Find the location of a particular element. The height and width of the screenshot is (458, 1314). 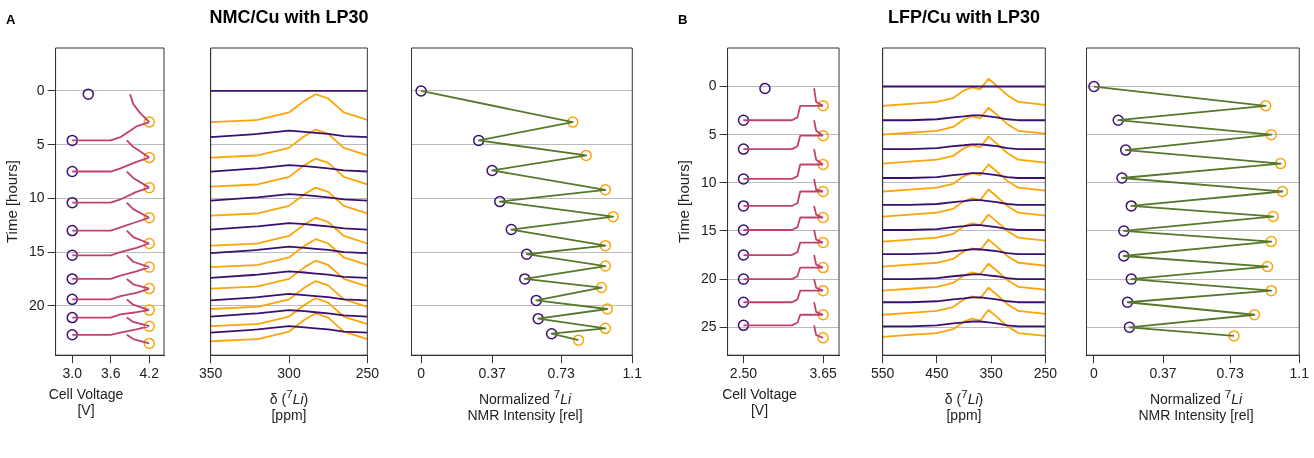

x-tick-label: 0 is located at coordinates (1094, 373).